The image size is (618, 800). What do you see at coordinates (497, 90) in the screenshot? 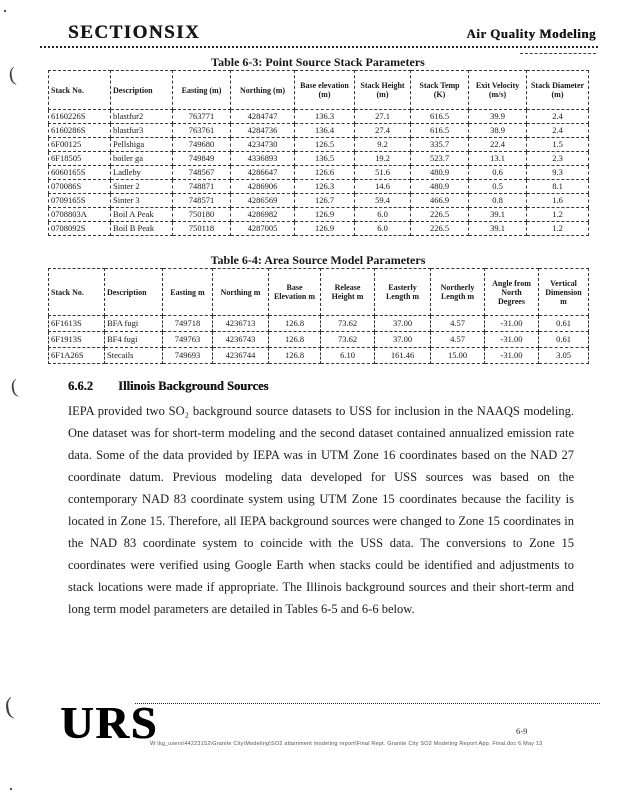
I see `column-header: Exit Velocity (m/s)` at bounding box center [497, 90].